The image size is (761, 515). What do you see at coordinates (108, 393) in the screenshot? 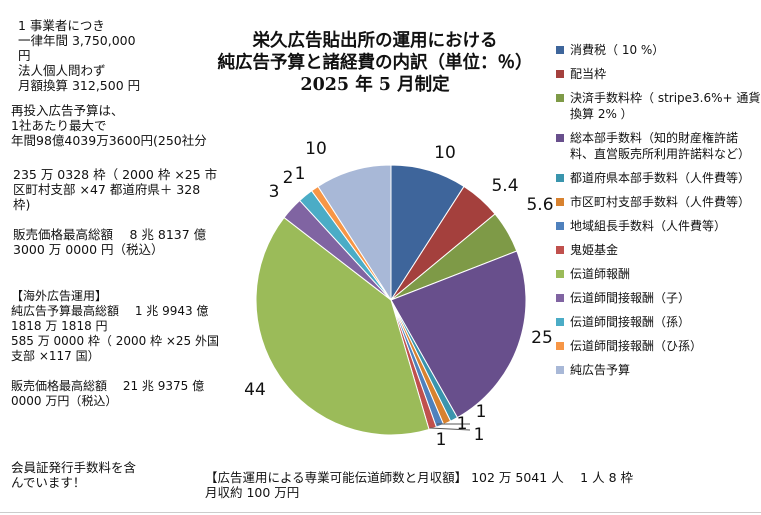
I see `overseas-sales-note: 販売価格最高総額 21 兆 9375 億 0000 万円（税込）` at bounding box center [108, 393].